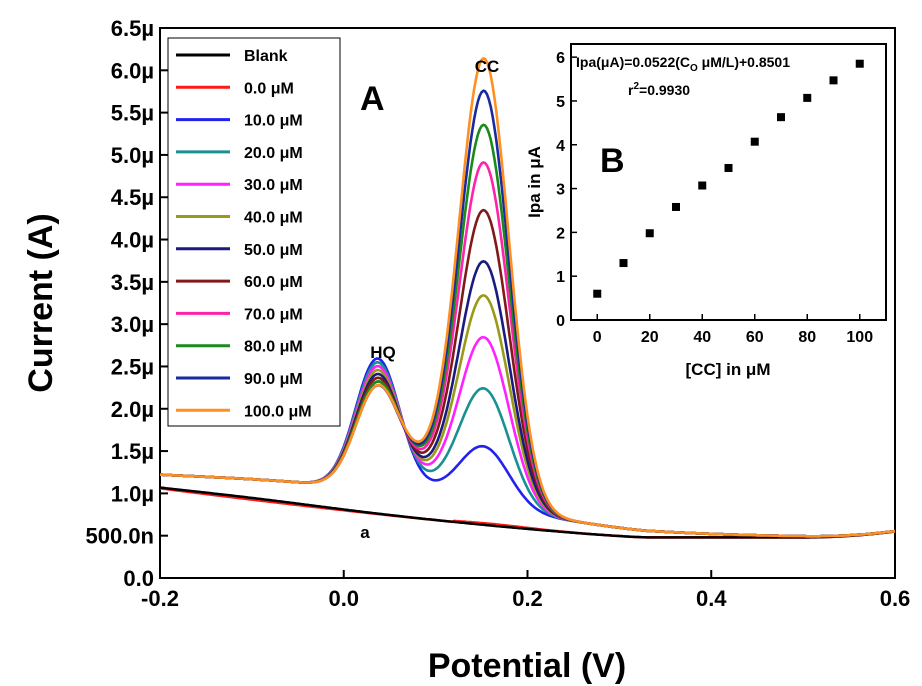 The width and height of the screenshot is (922, 686). I want to click on inset-y-tick-label: 6, so click(560, 58).